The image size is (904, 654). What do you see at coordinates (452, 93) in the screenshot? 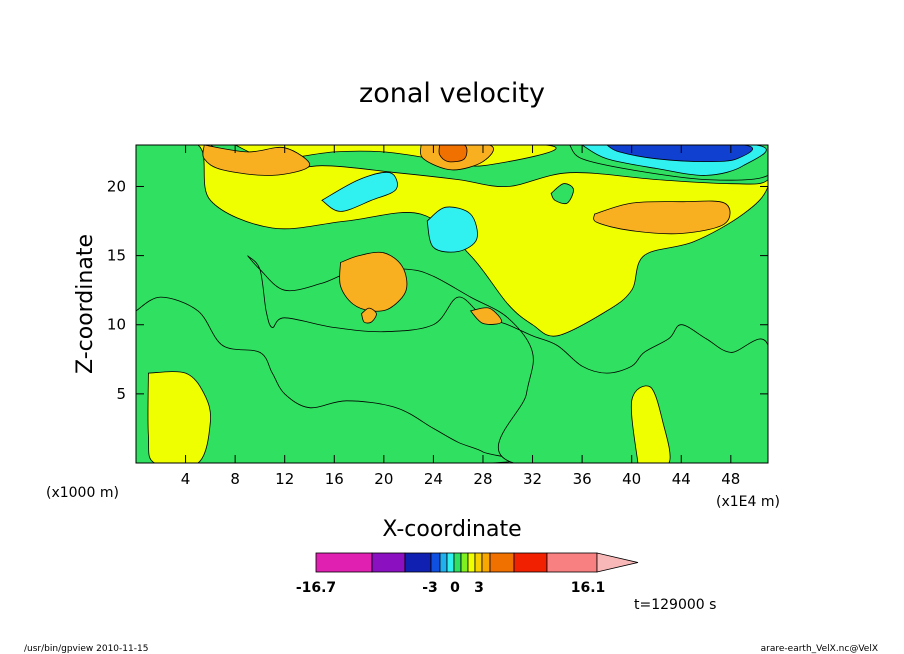
I see `chart-title: zonal velocity` at bounding box center [452, 93].